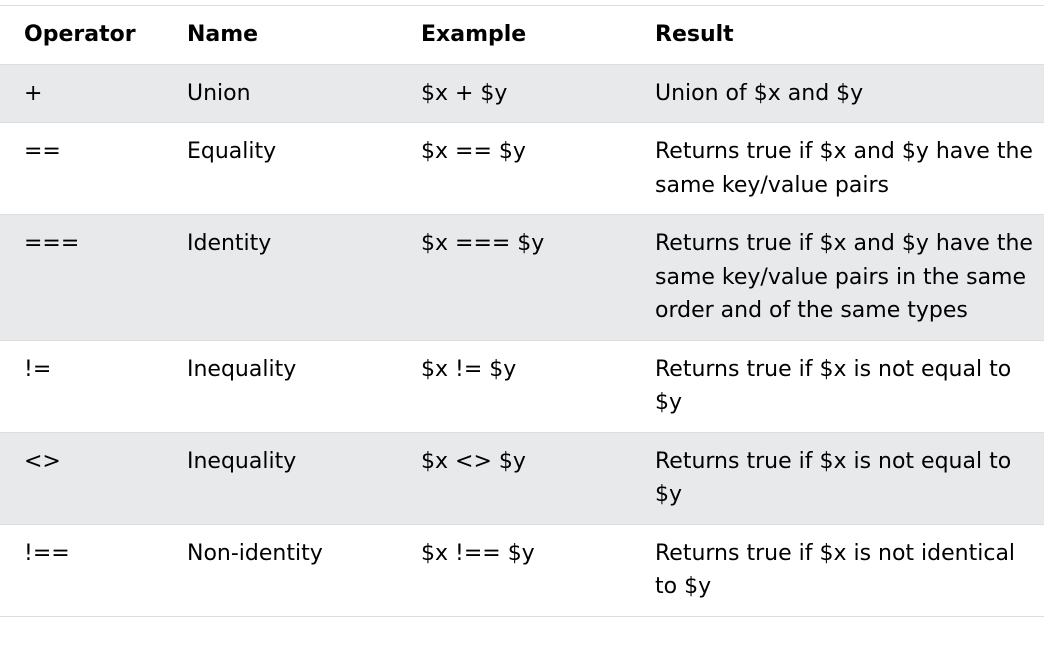 This screenshot has width=1044, height=662. Describe the element at coordinates (514, 93) in the screenshot. I see `cell-example: $x + $y` at that location.